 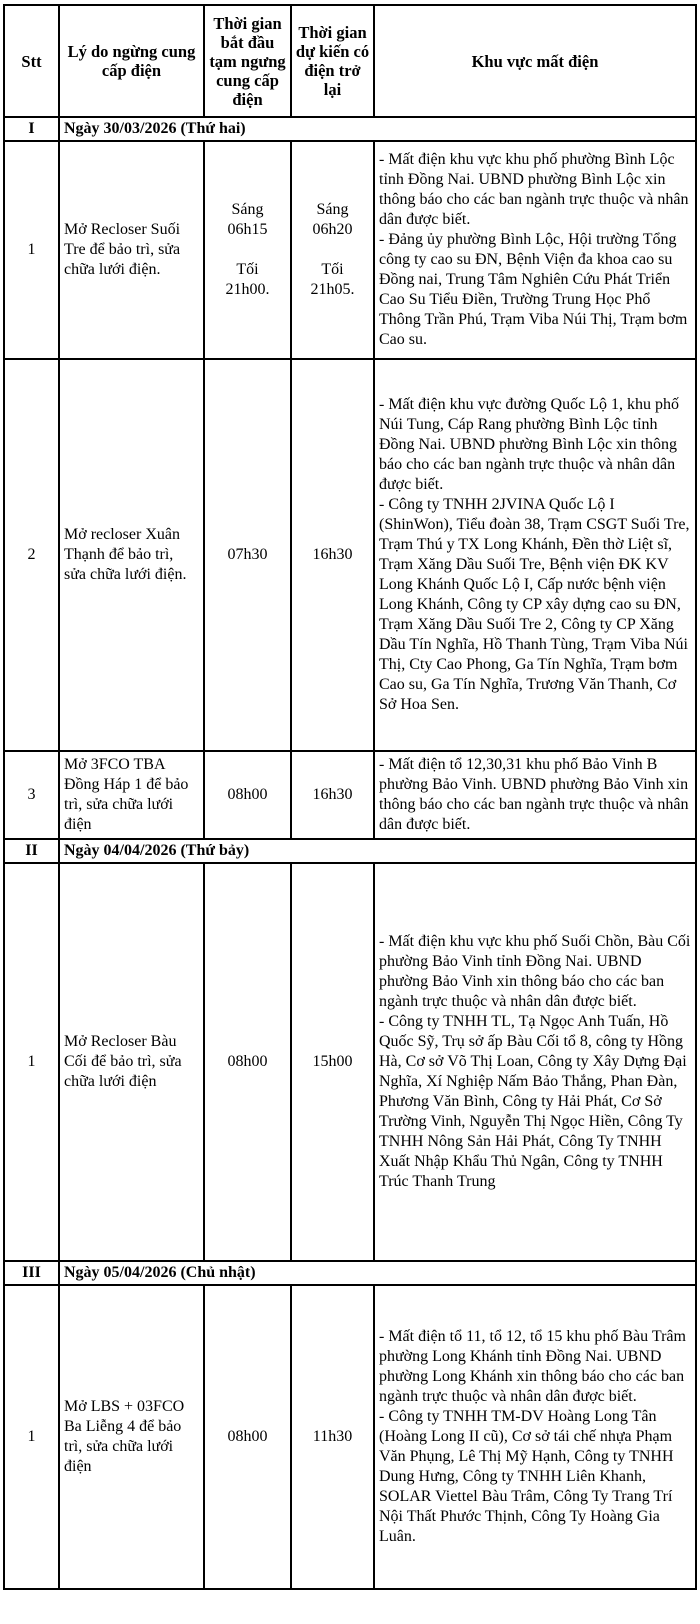 What do you see at coordinates (31, 795) in the screenshot?
I see `stt-cell: 3` at bounding box center [31, 795].